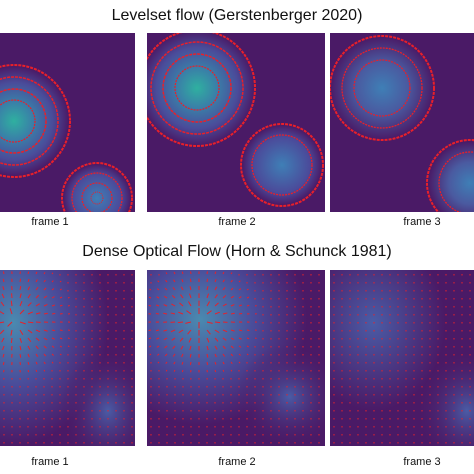 The height and width of the screenshot is (474, 474). Describe the element at coordinates (50, 222) in the screenshot. I see `levelset-caption-1: frame 1` at that location.